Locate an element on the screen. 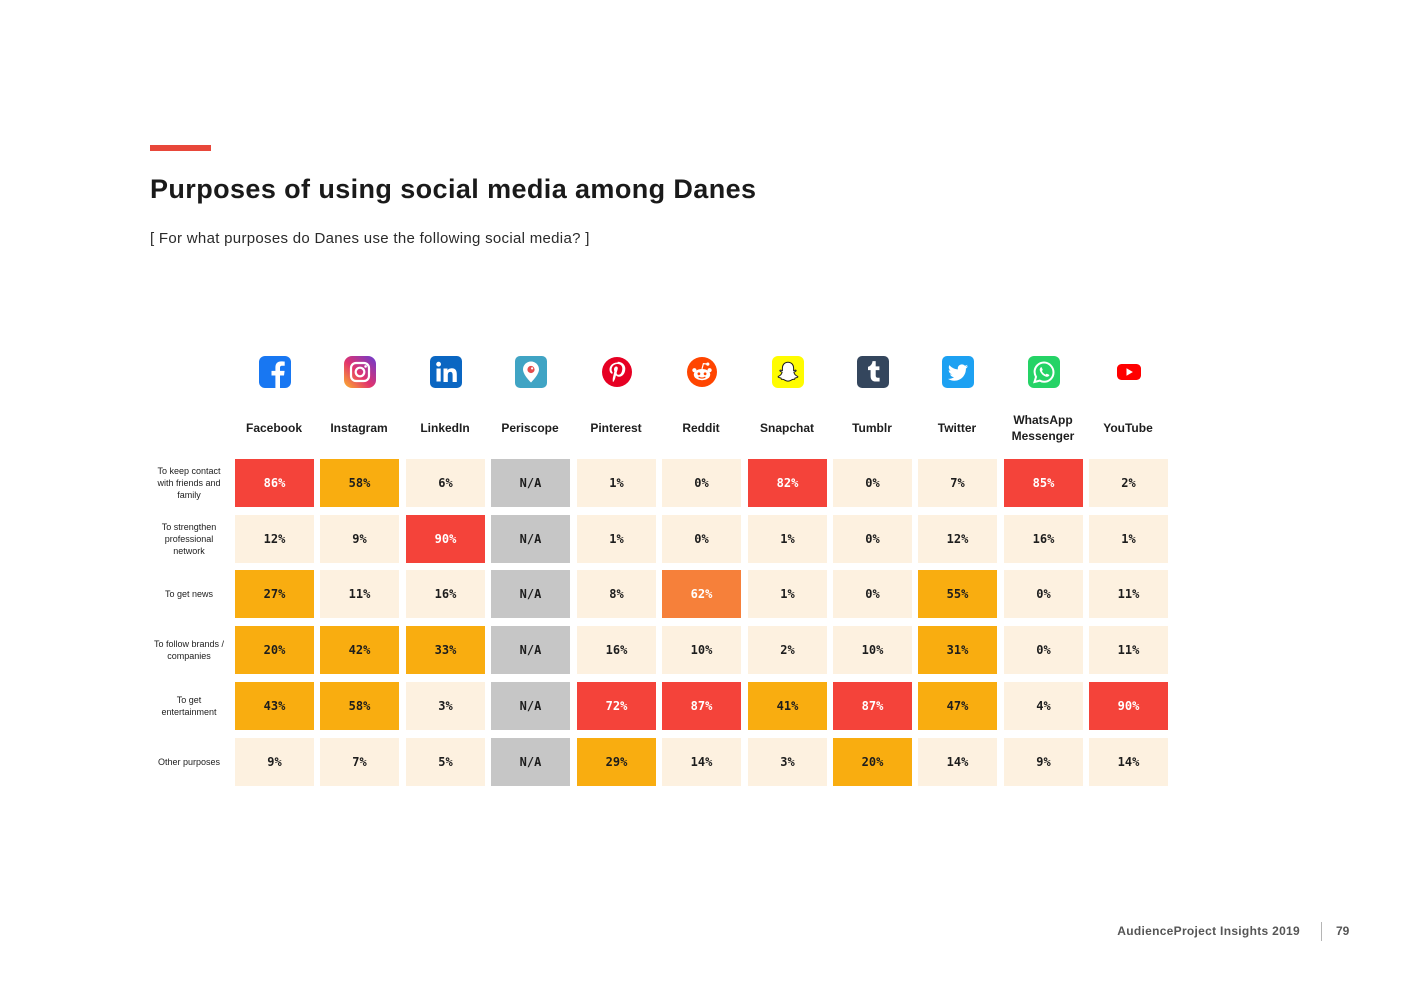 The width and height of the screenshot is (1403, 992). title-accent-bar is located at coordinates (180, 148).